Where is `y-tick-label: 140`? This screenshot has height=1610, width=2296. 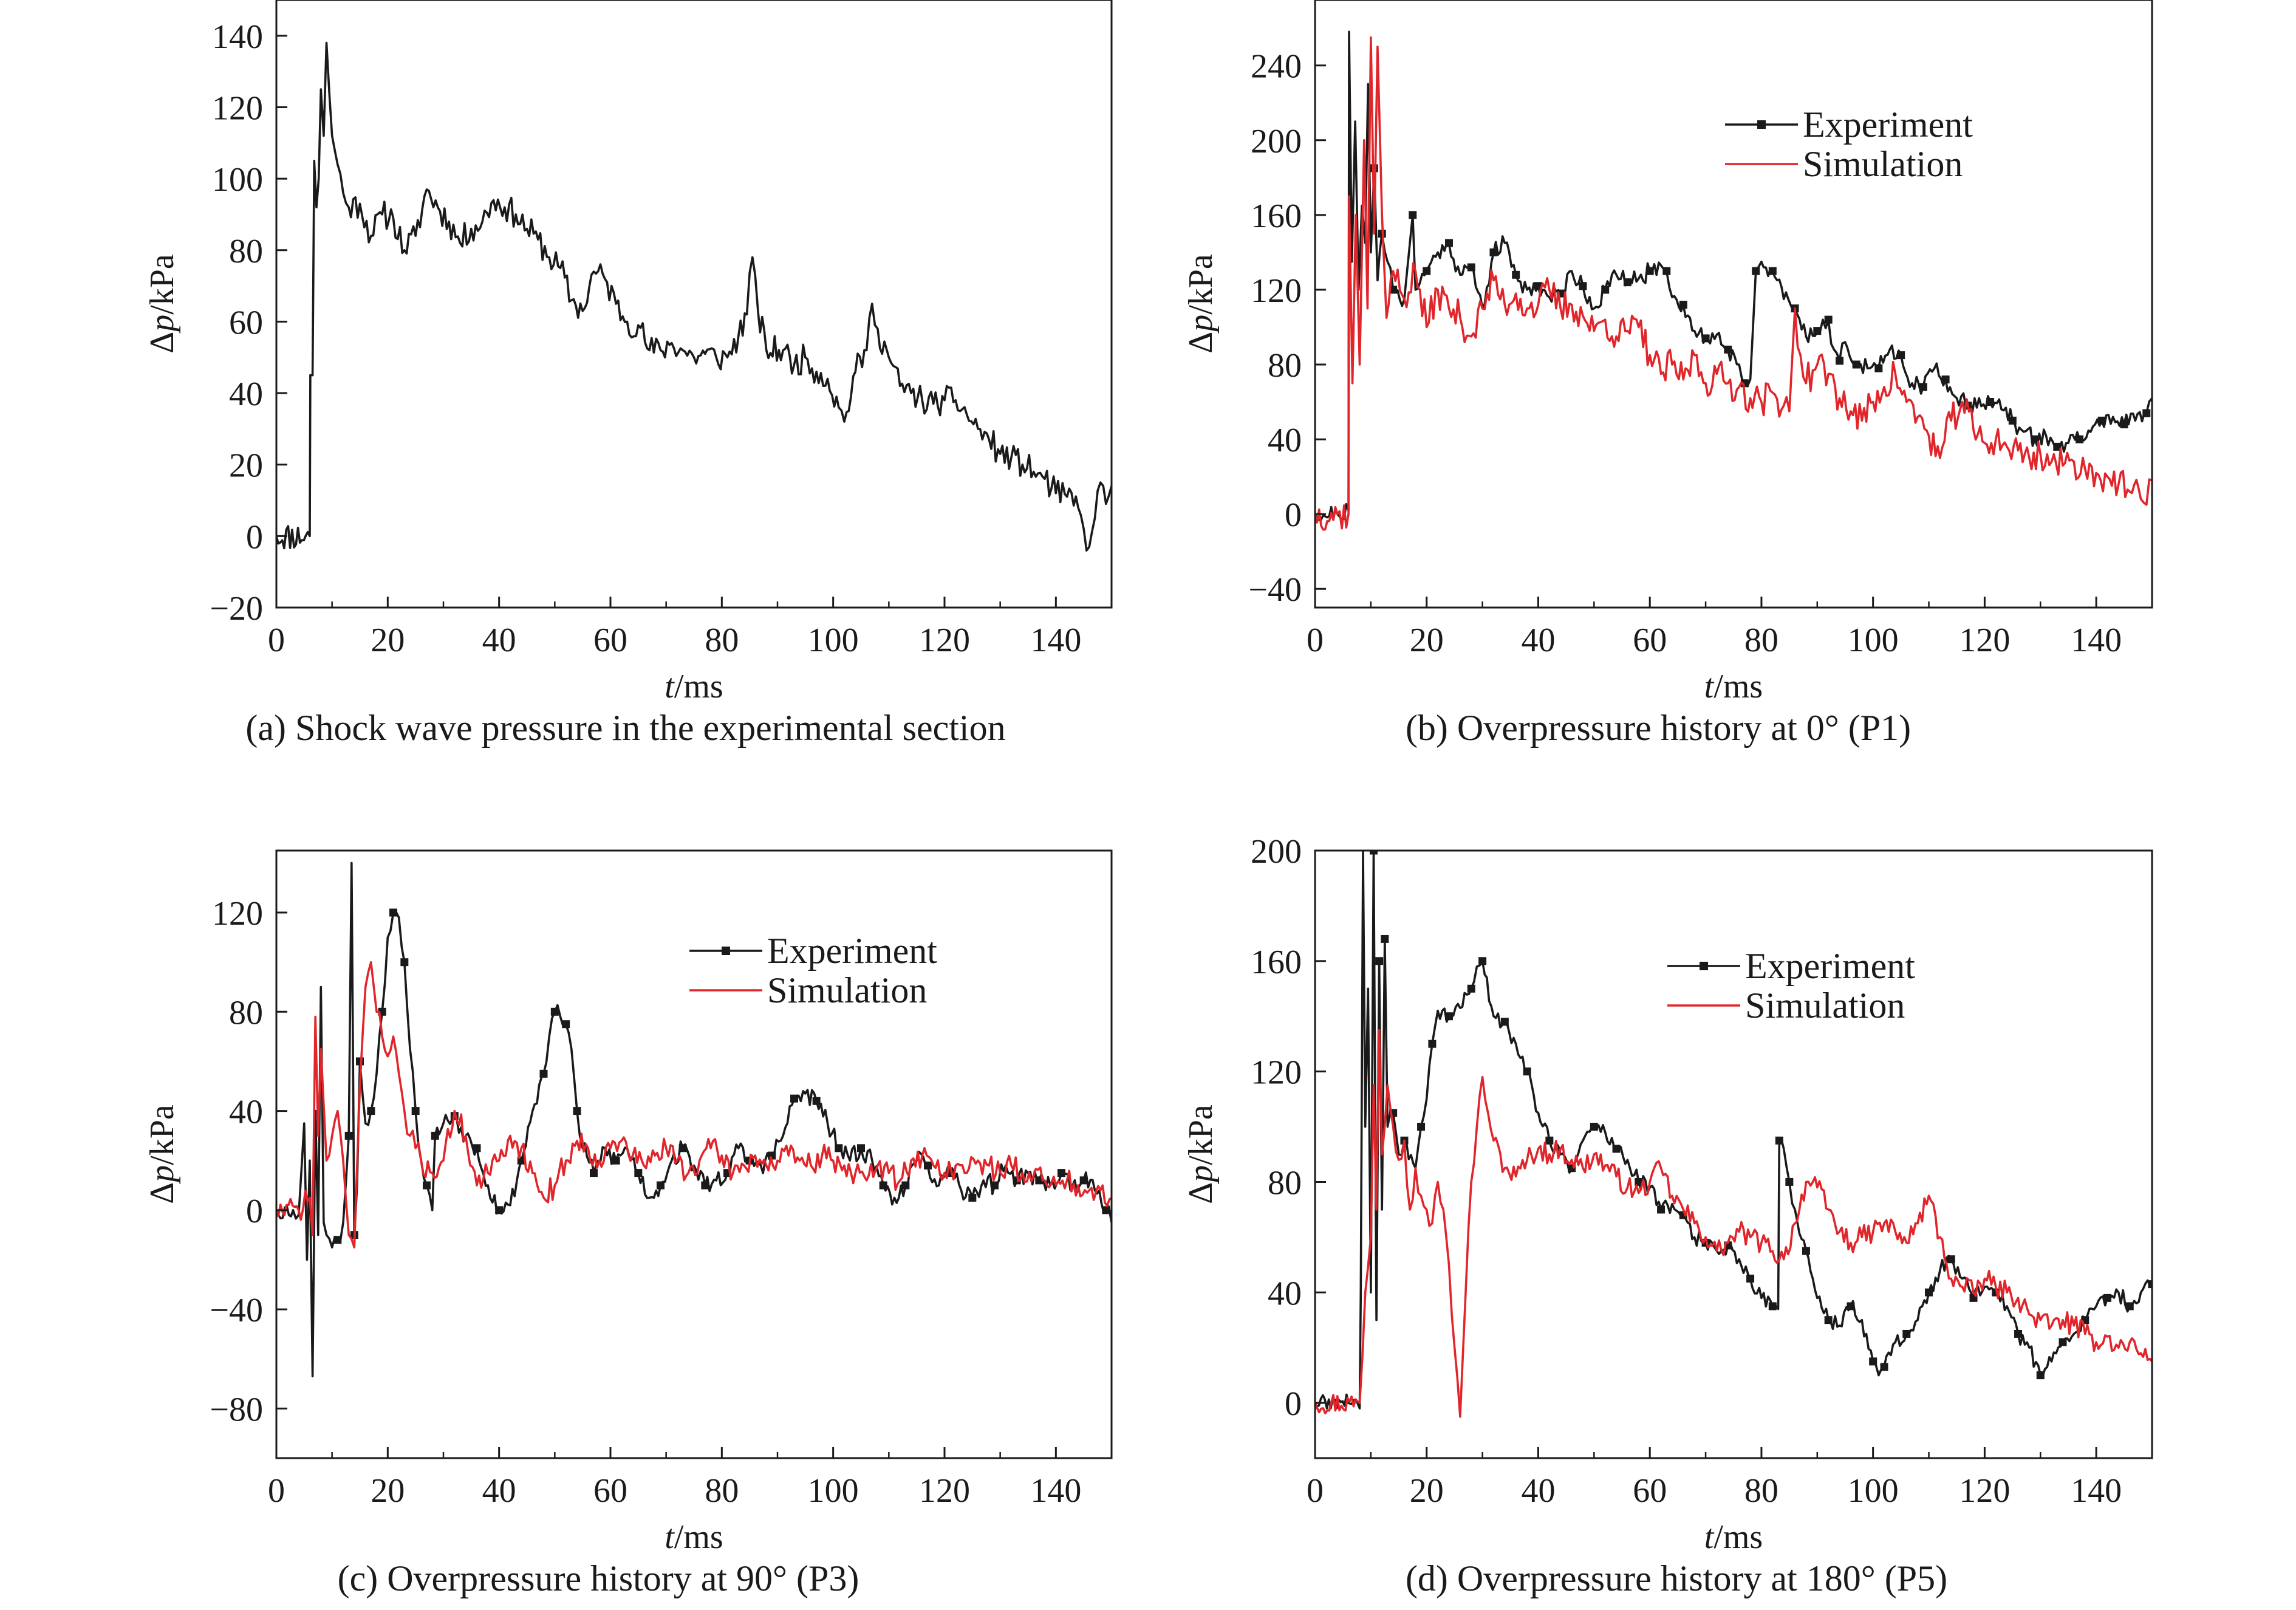
y-tick-label: 140 is located at coordinates (237, 37).